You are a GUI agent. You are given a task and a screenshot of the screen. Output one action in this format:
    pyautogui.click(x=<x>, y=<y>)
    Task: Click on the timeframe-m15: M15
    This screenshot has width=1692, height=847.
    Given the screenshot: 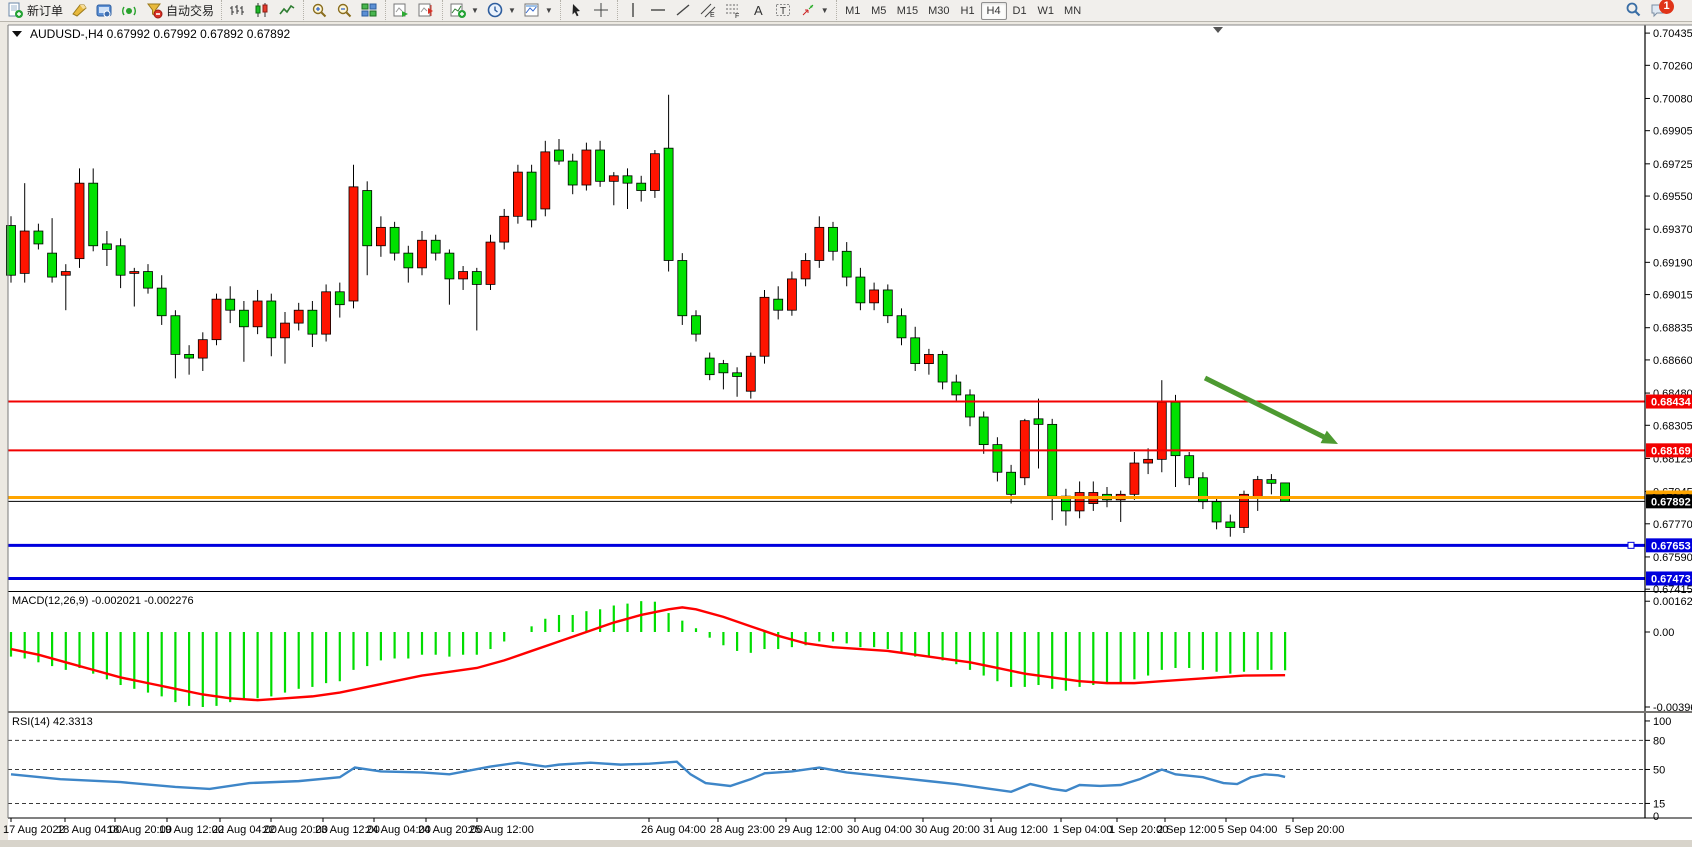 What is the action you would take?
    pyautogui.click(x=907, y=10)
    